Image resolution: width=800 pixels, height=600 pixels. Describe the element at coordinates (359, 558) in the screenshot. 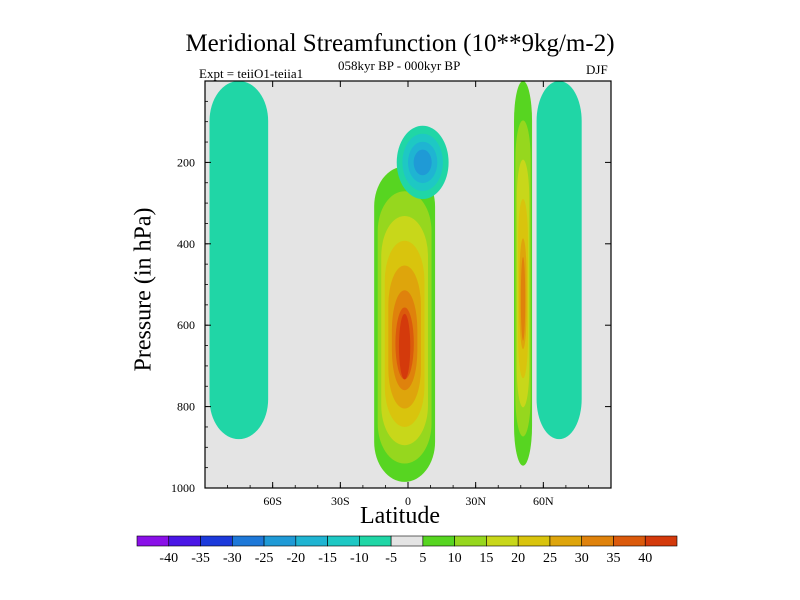

I see `colorbar-label: -10` at that location.